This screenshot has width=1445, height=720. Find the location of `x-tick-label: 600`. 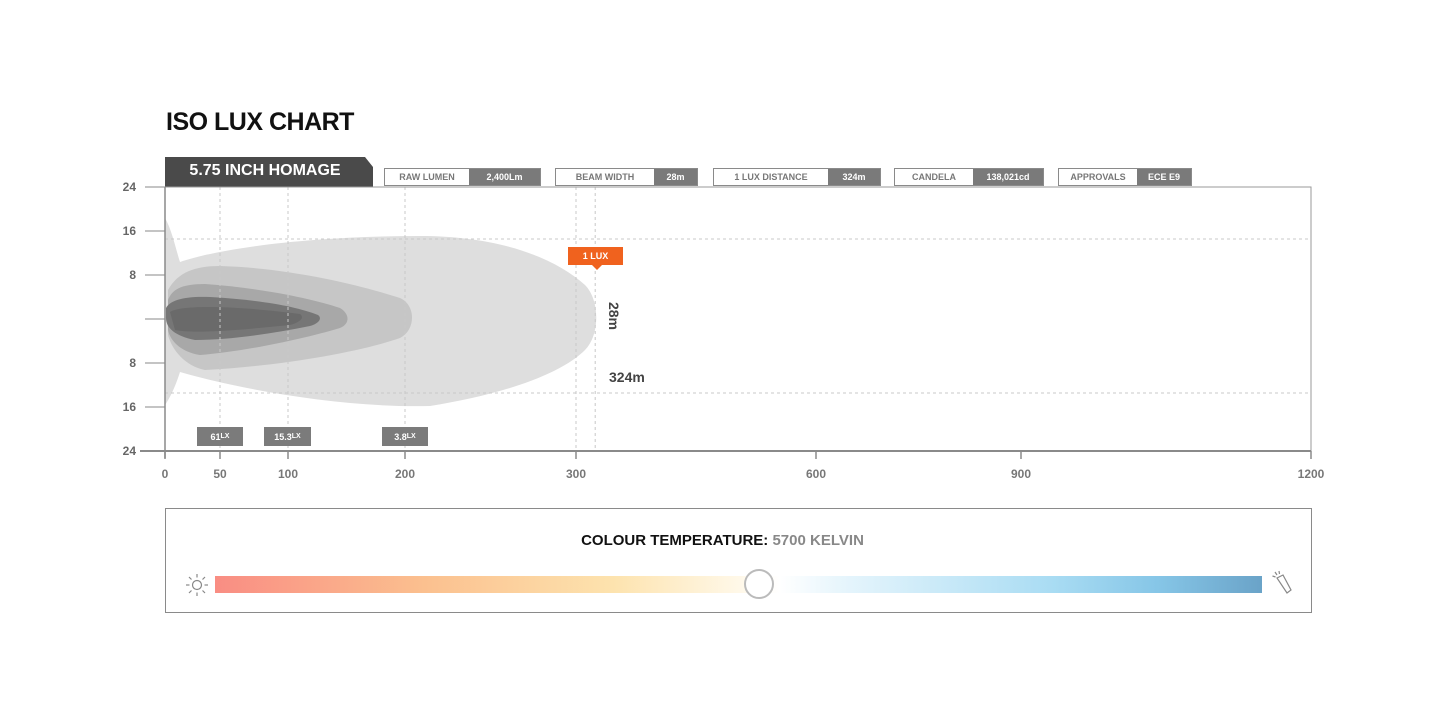

x-tick-label: 600 is located at coordinates (816, 474).